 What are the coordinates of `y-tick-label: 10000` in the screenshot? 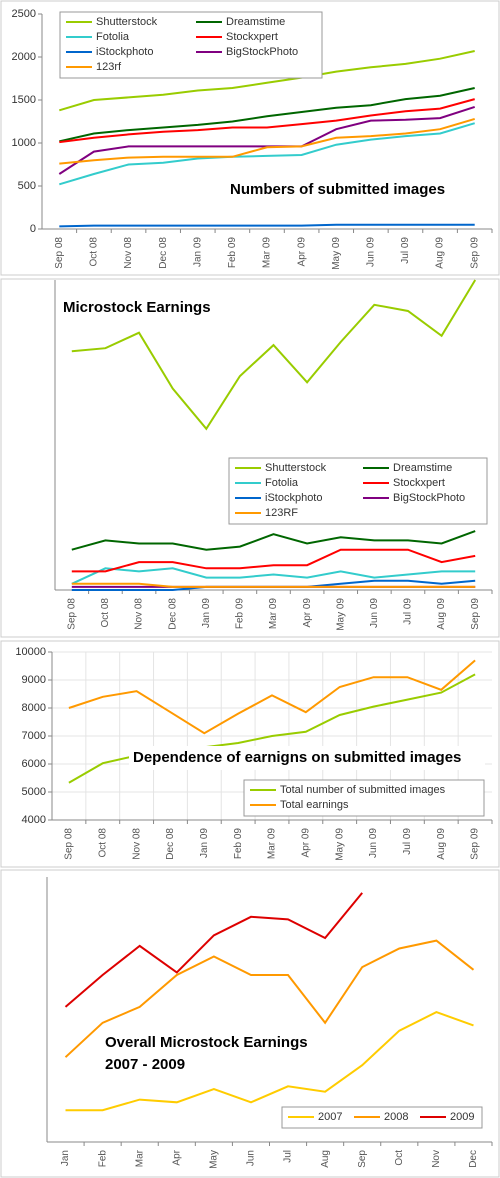 It's located at (30, 652).